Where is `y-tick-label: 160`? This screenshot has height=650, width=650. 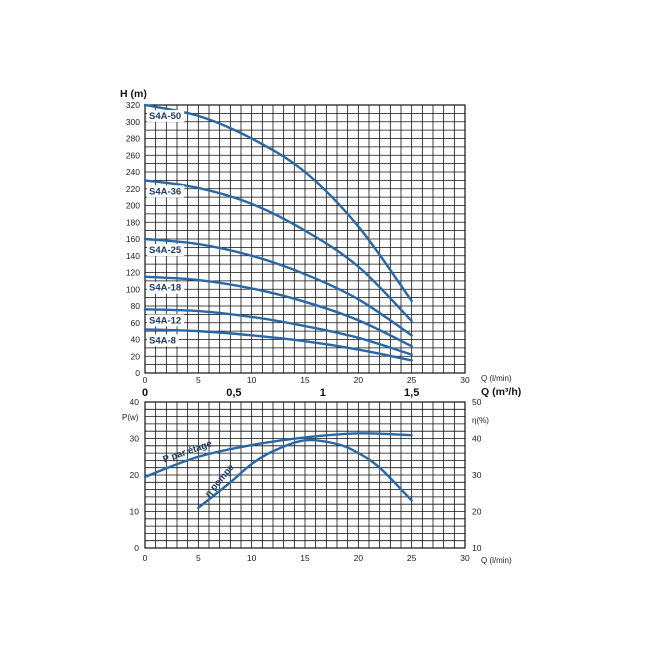 y-tick-label: 160 is located at coordinates (133, 239).